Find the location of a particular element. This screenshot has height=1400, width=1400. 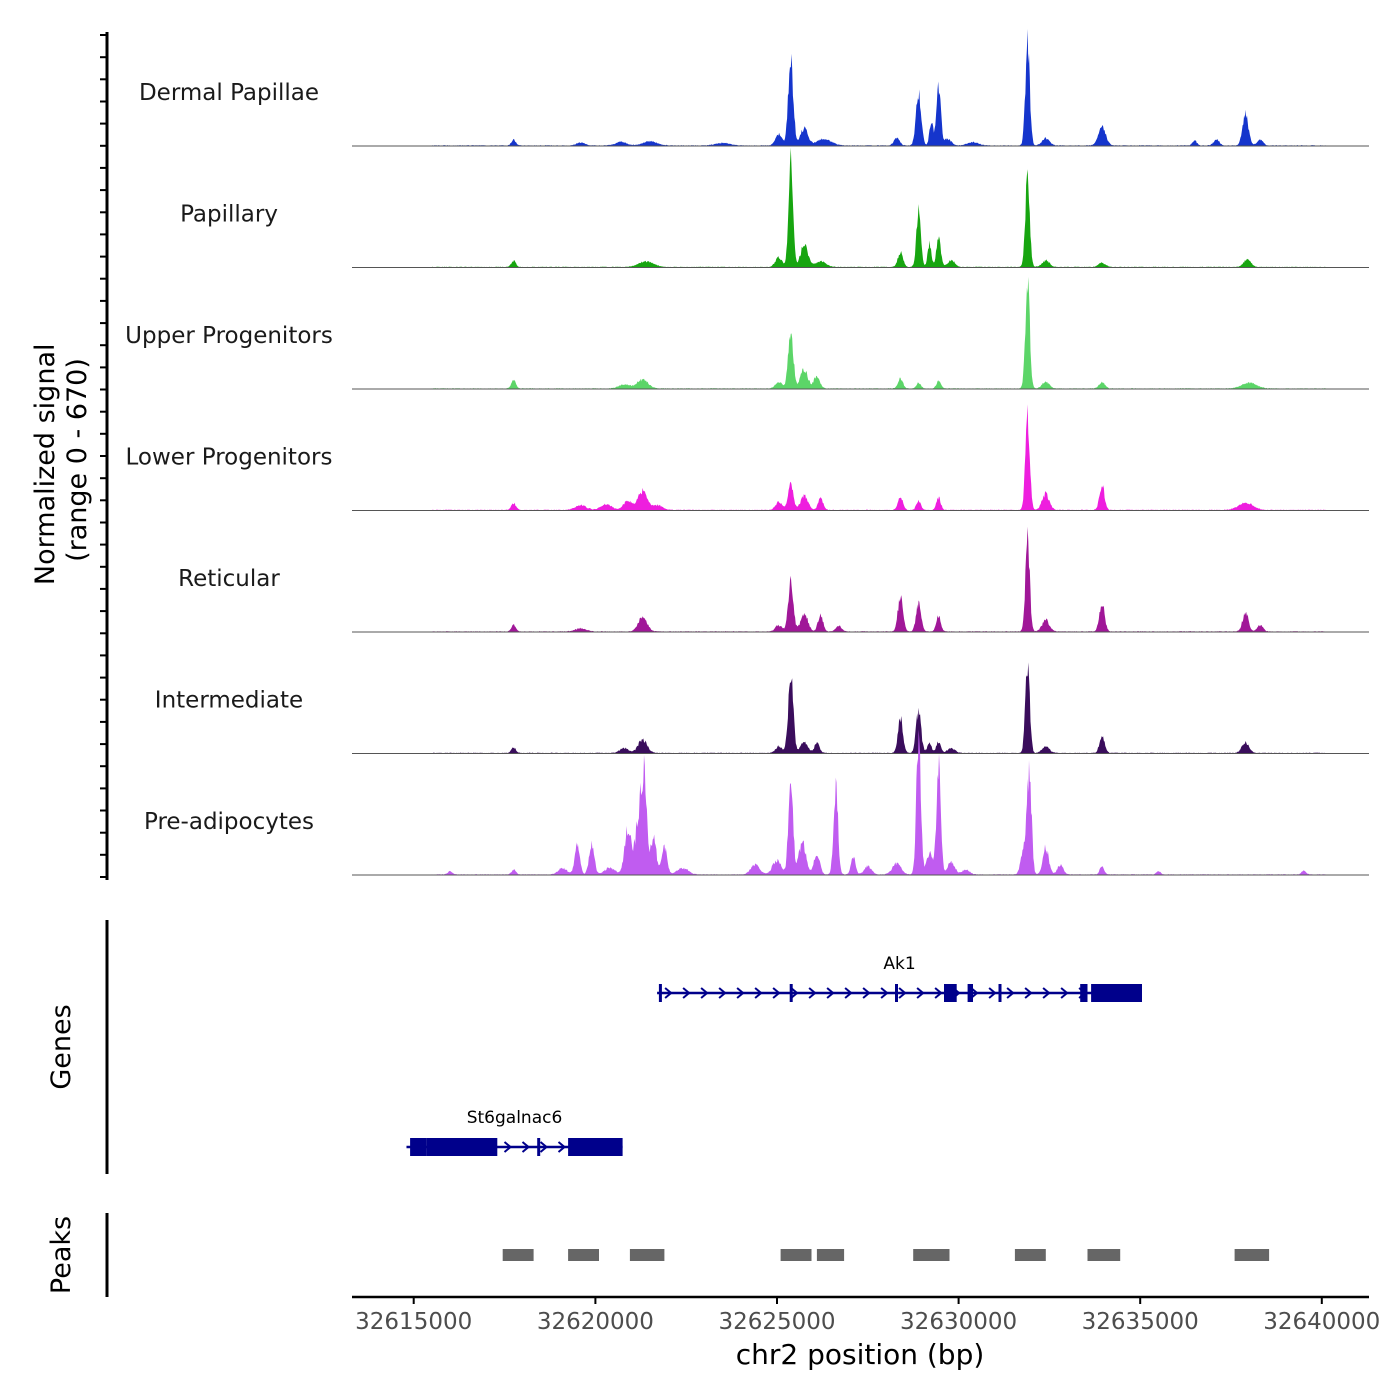

track-label: Pre-adipocytes is located at coordinates (229, 822).